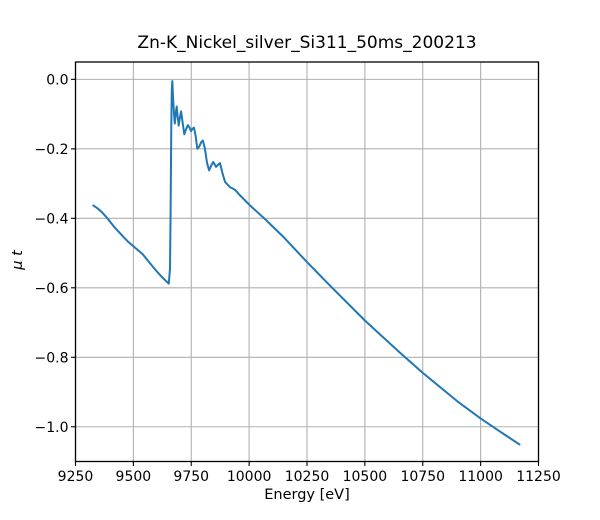 The image size is (600, 520). I want to click on x-tick-label: 9750, so click(191, 477).